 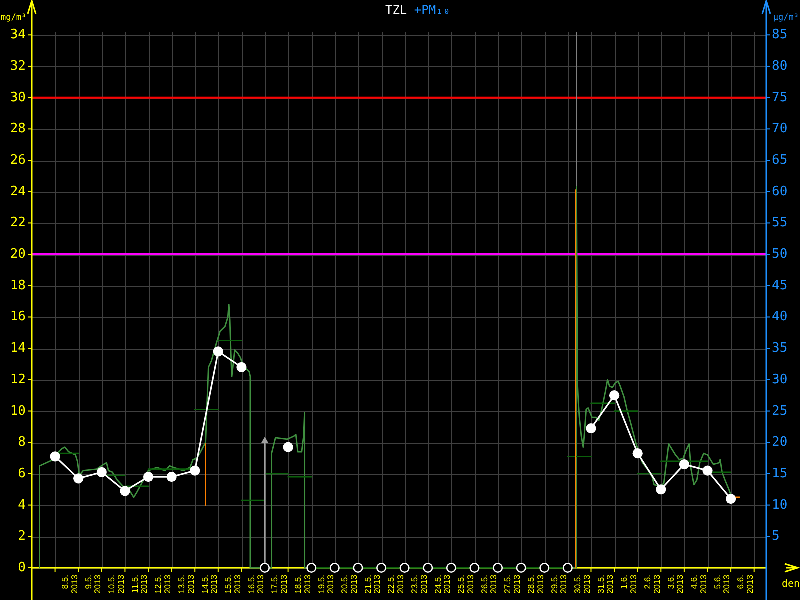 What do you see at coordinates (698, 584) in the screenshot?
I see `x-tick-label: 4.6. 2013` at bounding box center [698, 584].